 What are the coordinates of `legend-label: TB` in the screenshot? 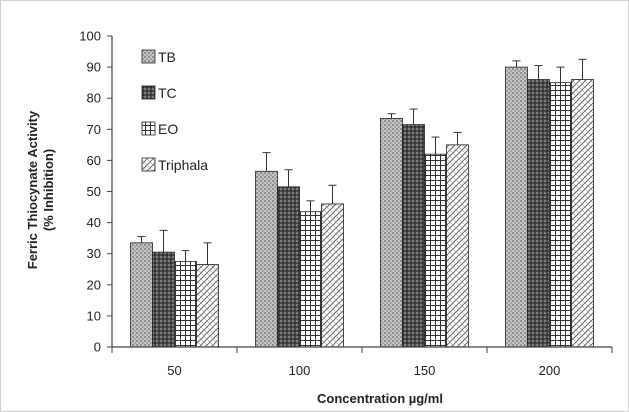 It's located at (167, 57).